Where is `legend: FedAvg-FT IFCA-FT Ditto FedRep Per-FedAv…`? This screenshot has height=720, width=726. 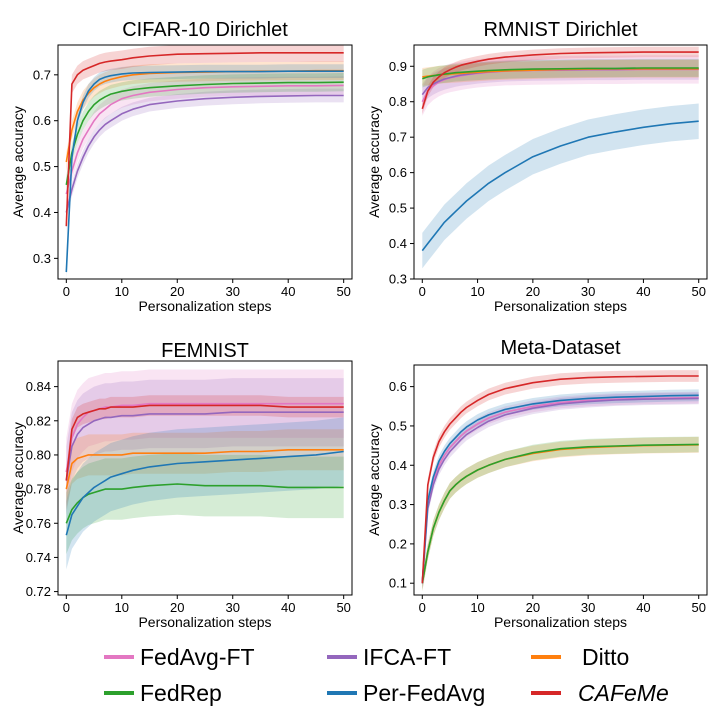 legend: FedAvg-FT IFCA-FT Ditto FedRep Per-FedAv… is located at coordinates (386, 675).